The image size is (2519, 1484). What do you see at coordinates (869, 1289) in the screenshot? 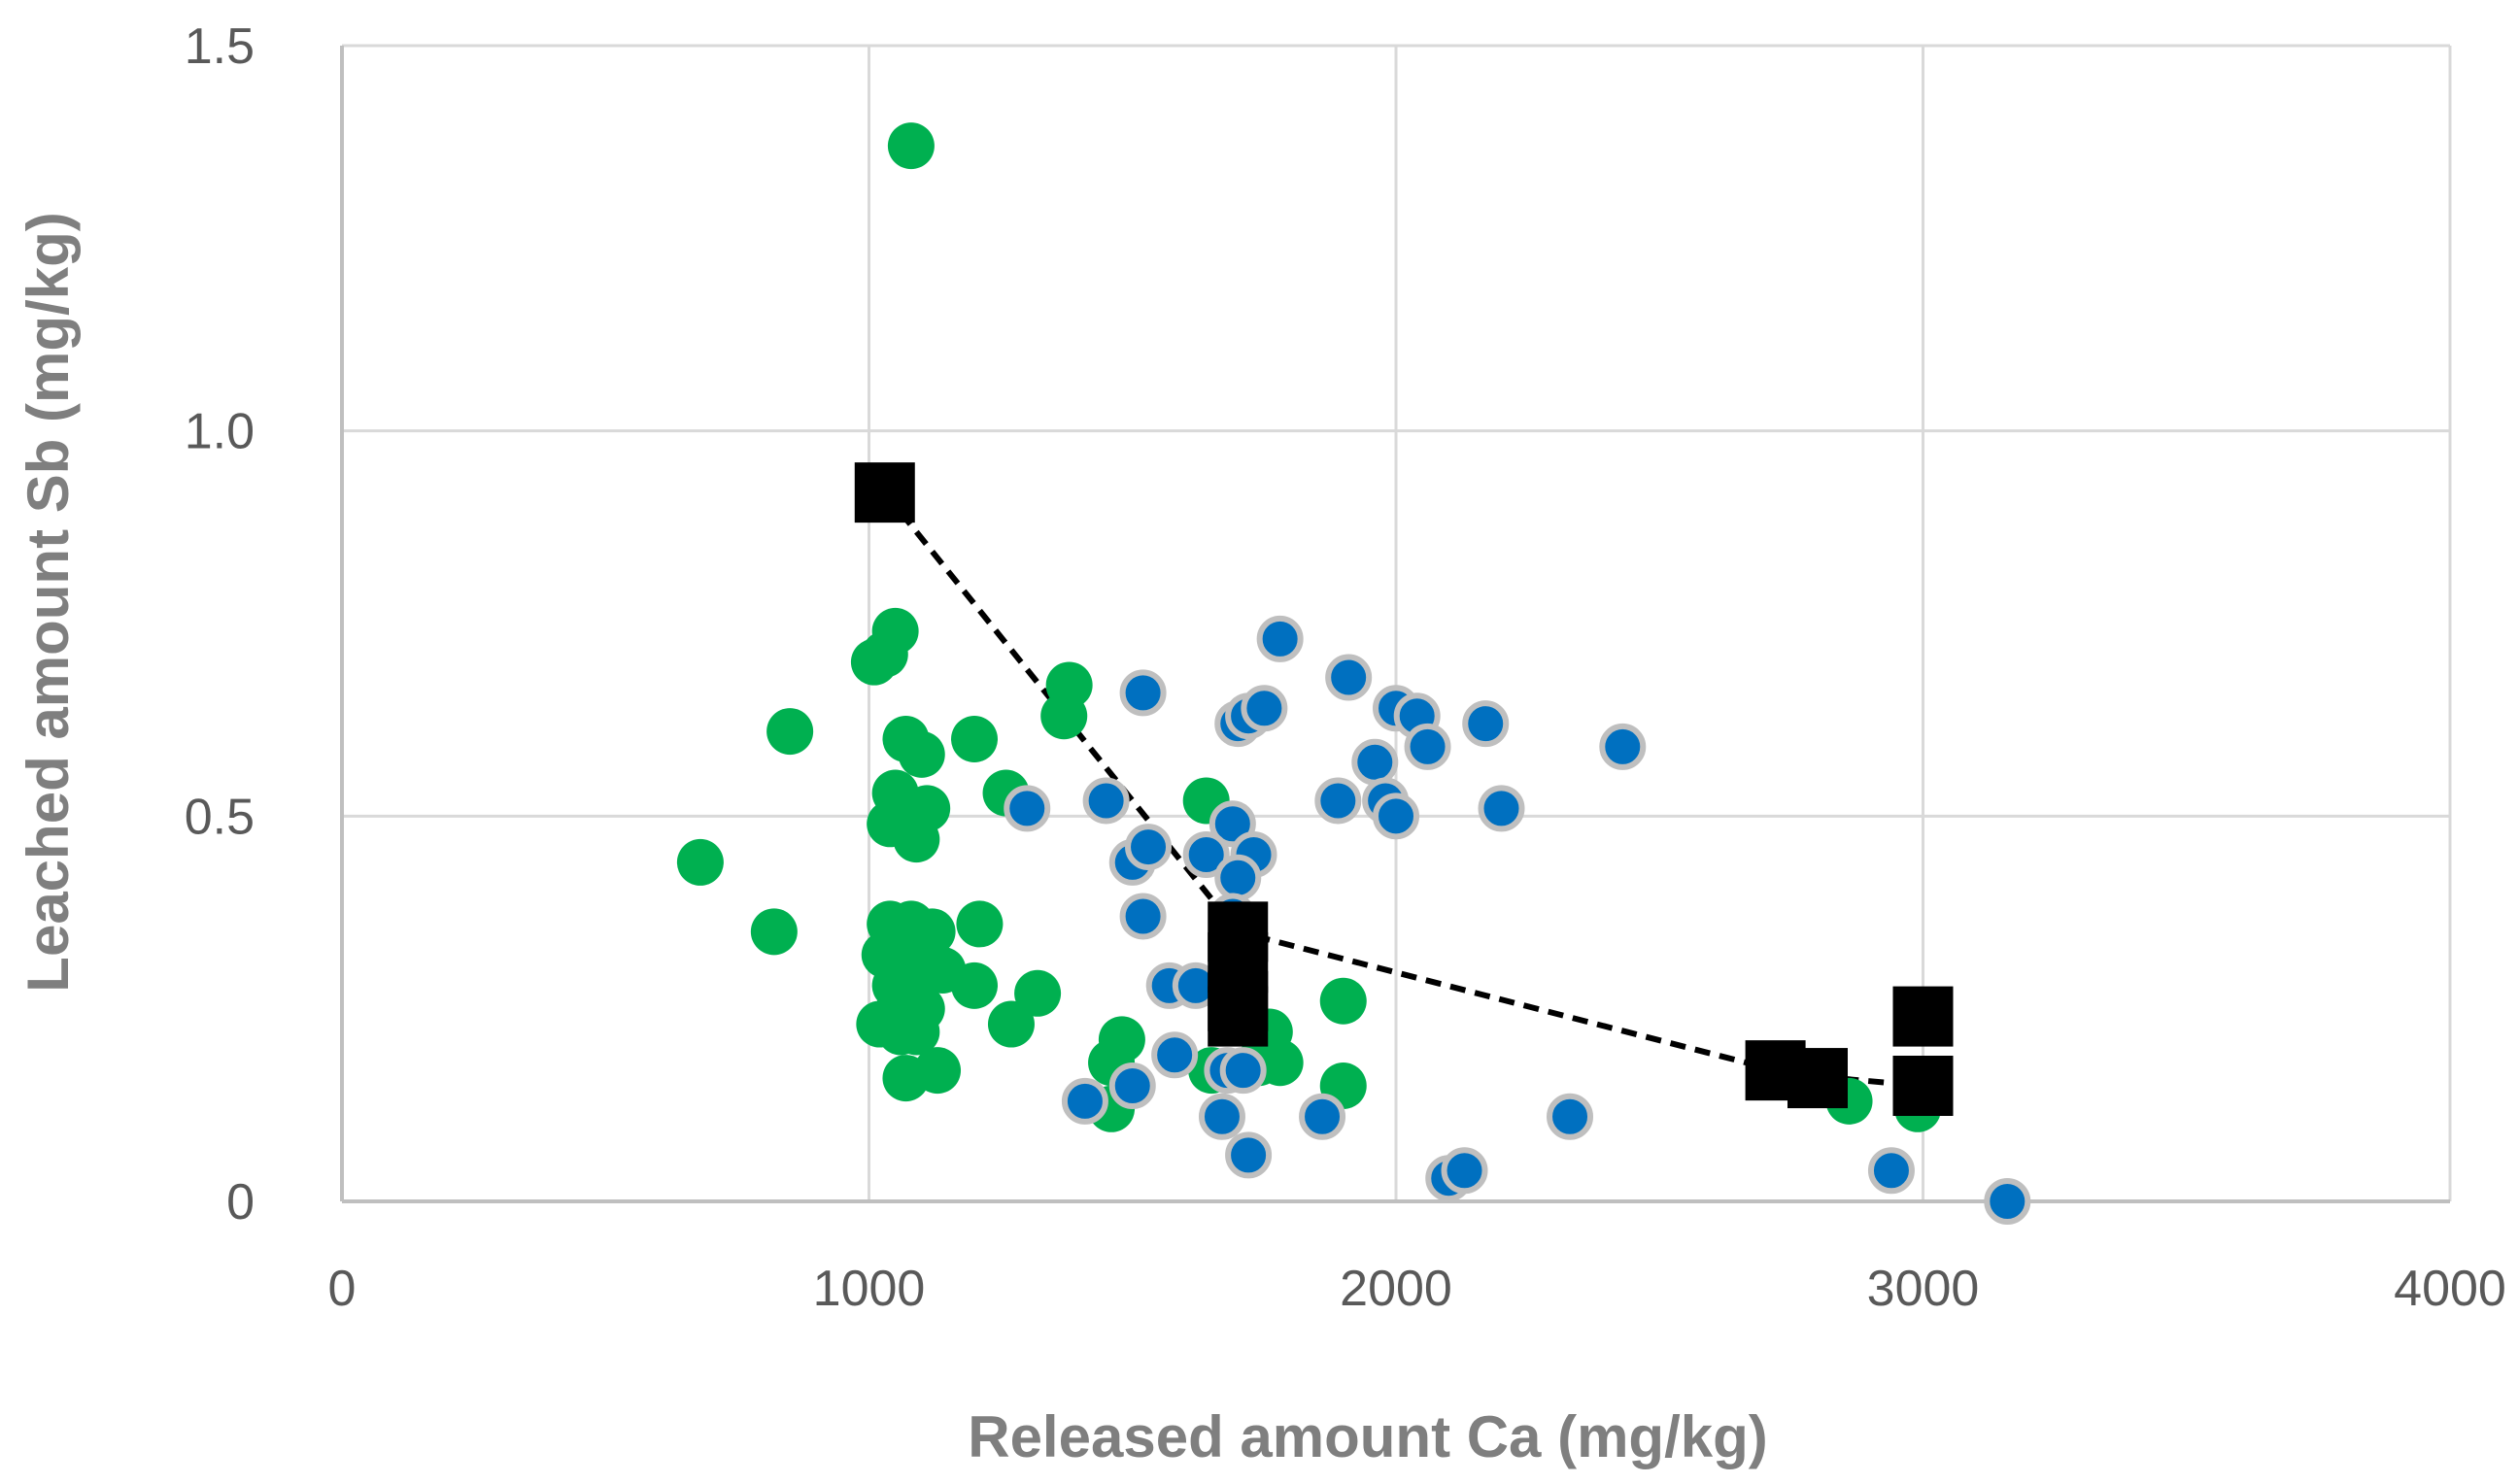
I see `x-tick-label: 1000` at bounding box center [869, 1289].